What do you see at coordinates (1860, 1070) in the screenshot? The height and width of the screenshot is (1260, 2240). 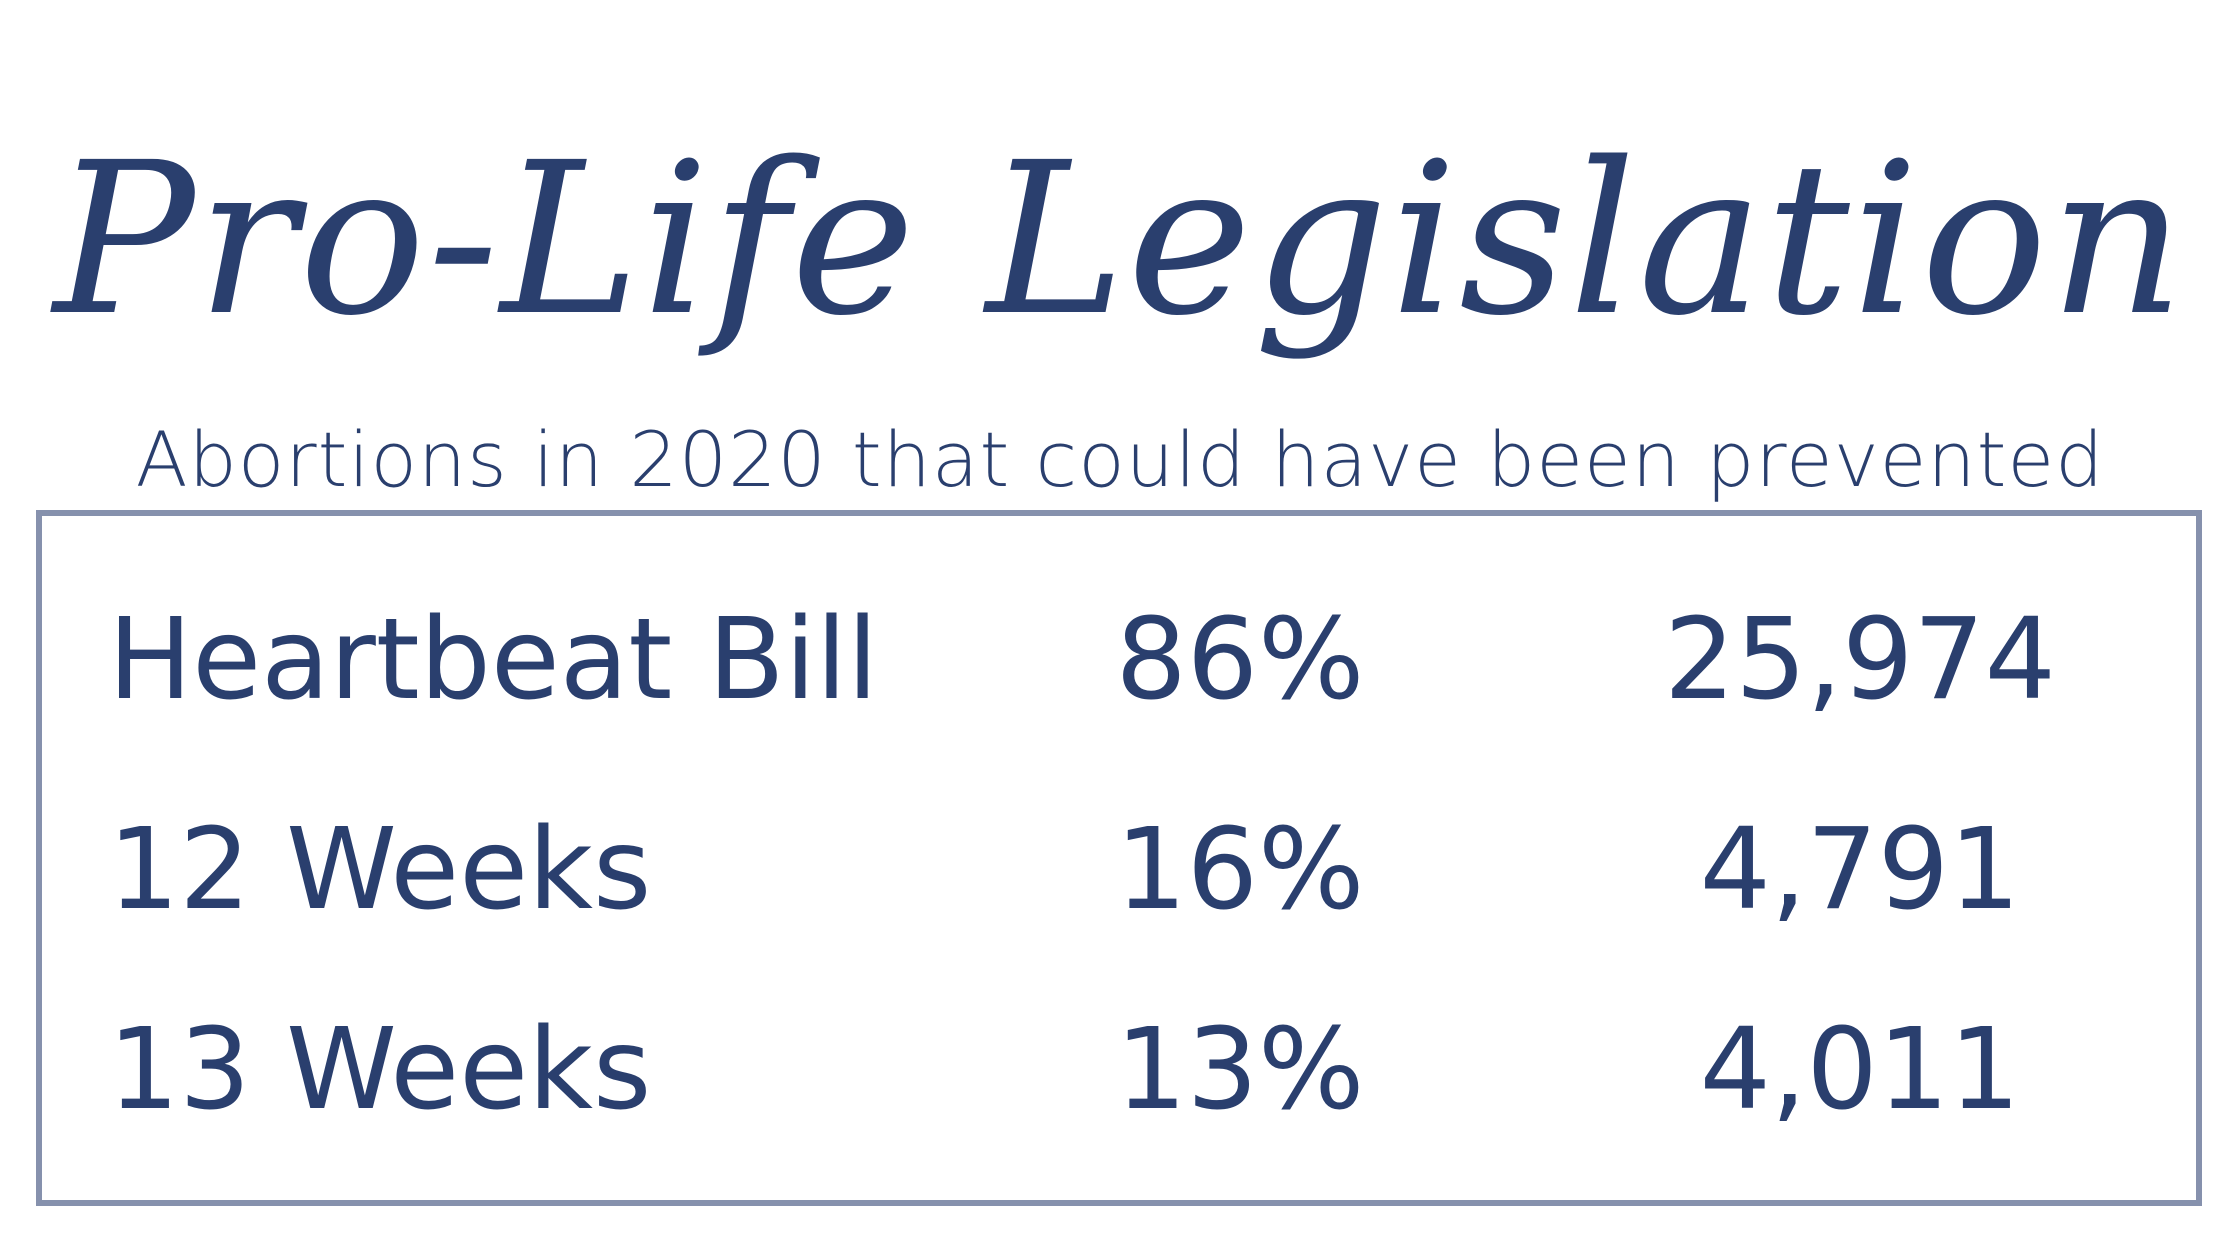 I see `row-count: 4,011` at bounding box center [1860, 1070].